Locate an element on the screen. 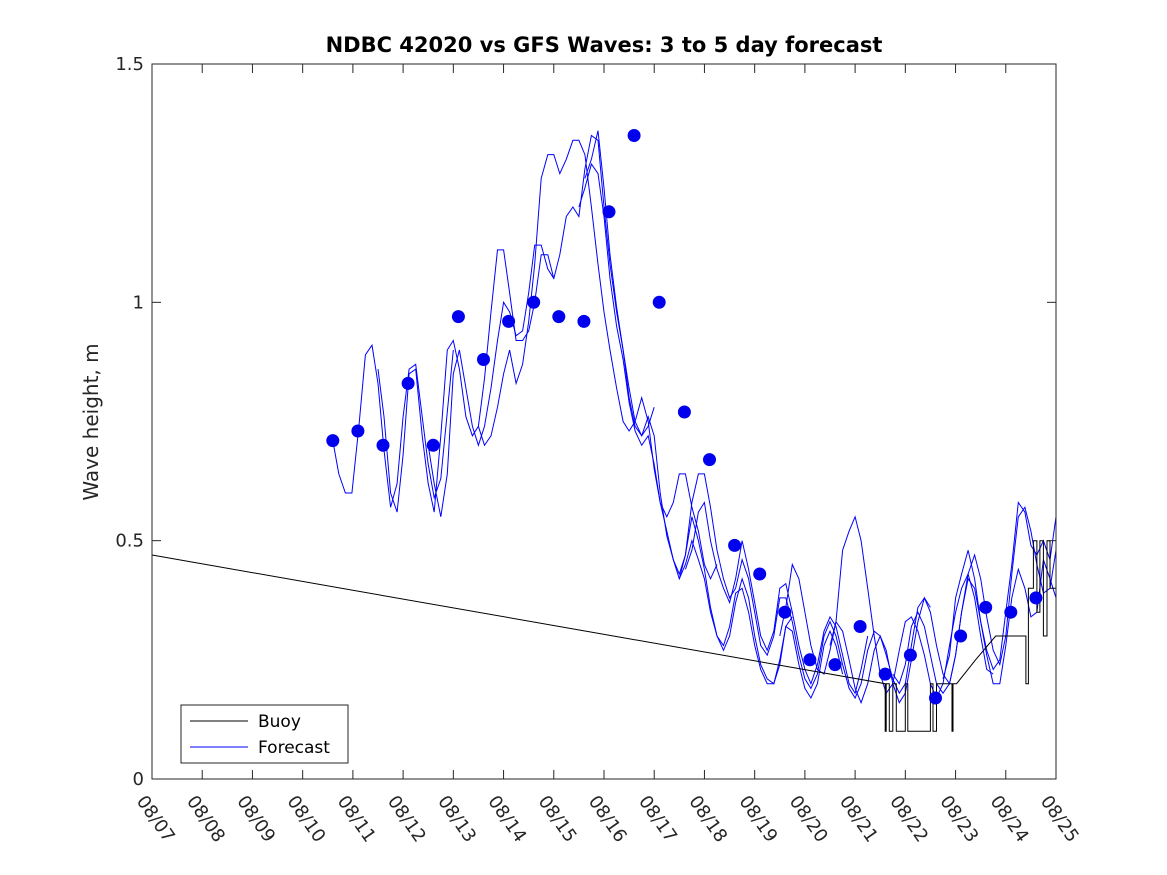 The width and height of the screenshot is (1167, 875). x-tick-label: 08/10 is located at coordinates (306, 819).